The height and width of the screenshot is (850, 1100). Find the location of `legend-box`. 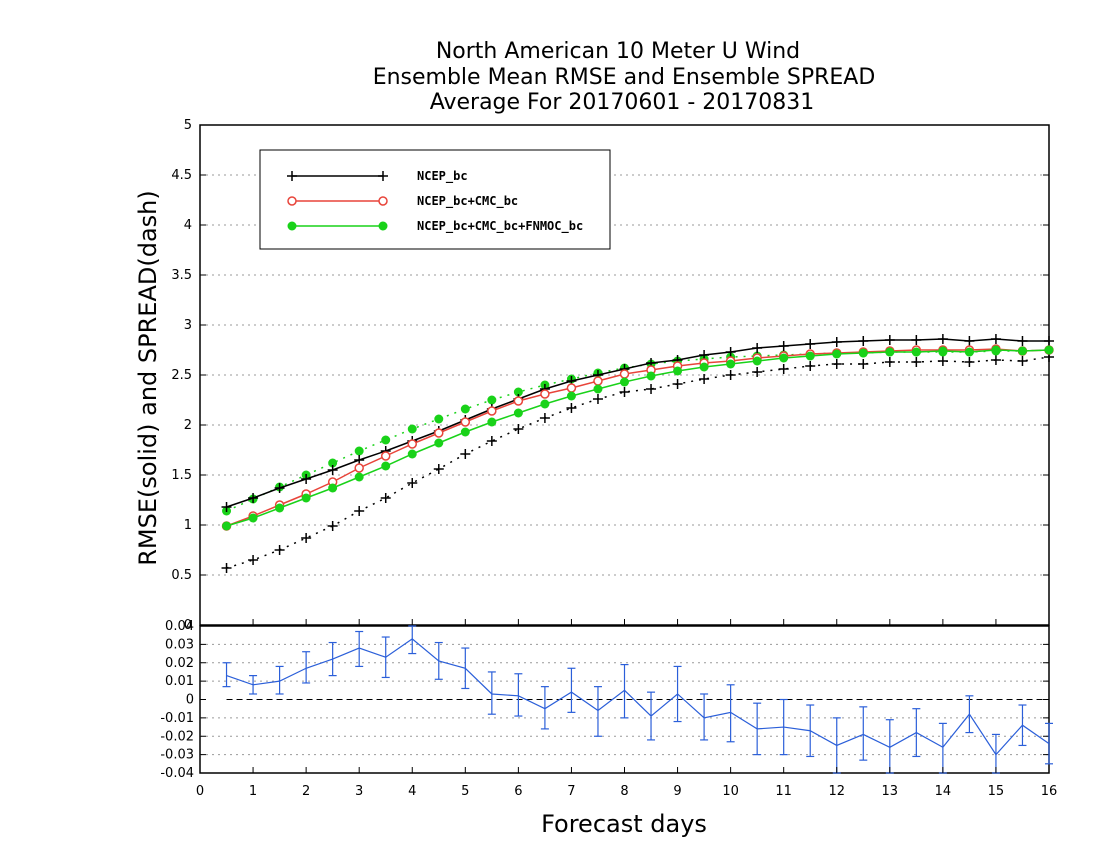

legend-box is located at coordinates (435, 199).